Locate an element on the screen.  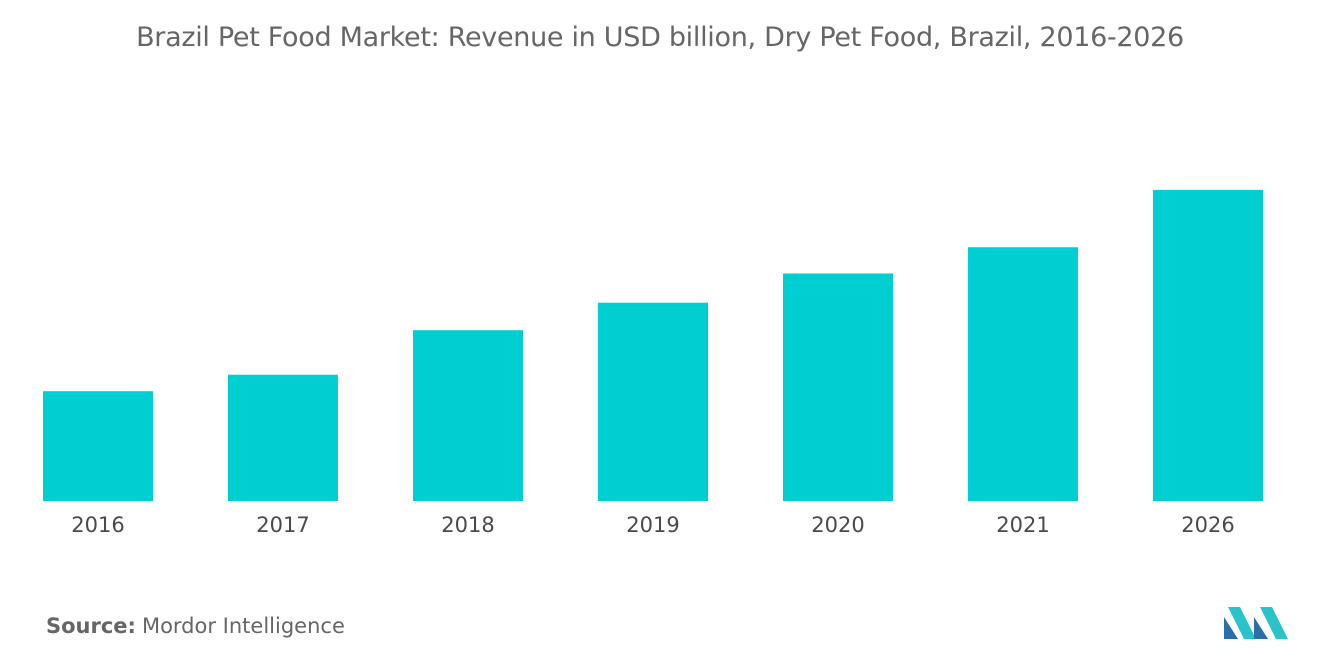
x-tick-2018: 2018 is located at coordinates (467, 525).